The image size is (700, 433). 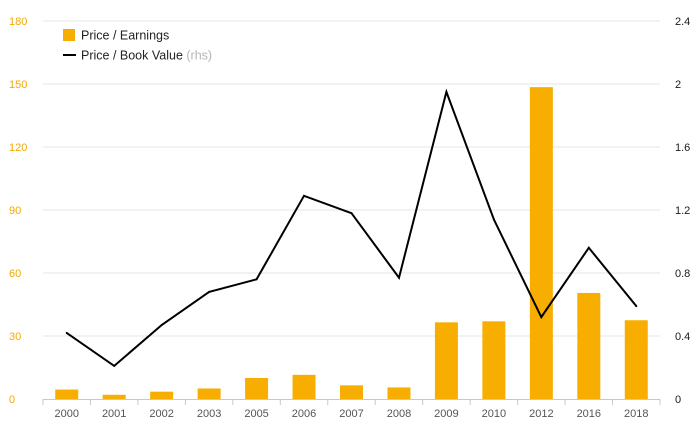 What do you see at coordinates (125, 36) in the screenshot?
I see `legend-label-price-earnings: Price / Earnings` at bounding box center [125, 36].